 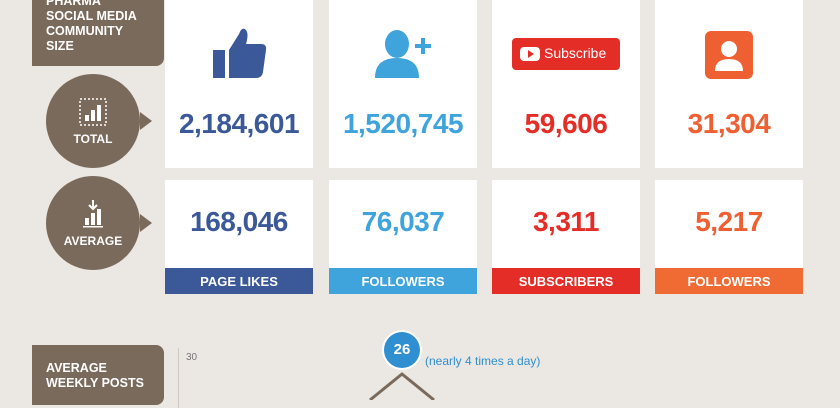 I want to click on weekly-posts-line, so click(x=402, y=386).